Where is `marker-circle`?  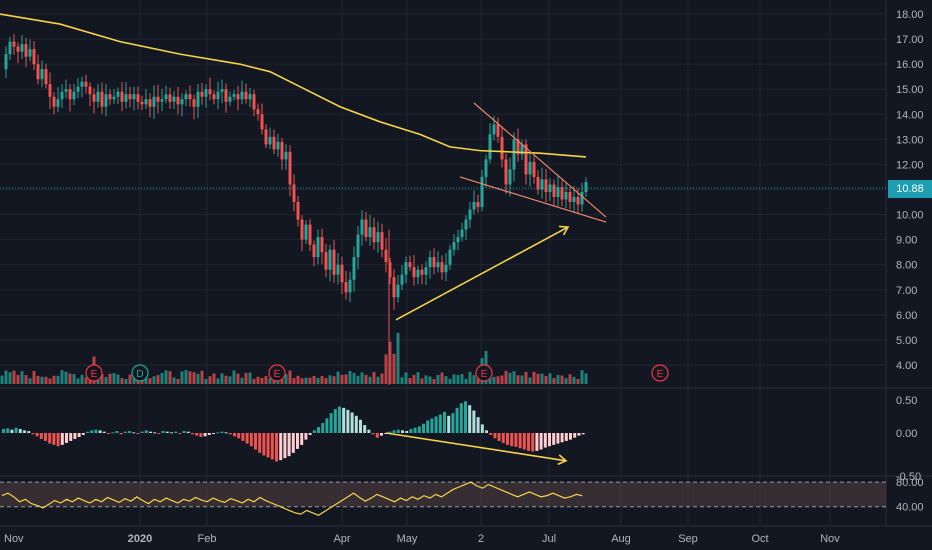
marker-circle is located at coordinates (94, 373).